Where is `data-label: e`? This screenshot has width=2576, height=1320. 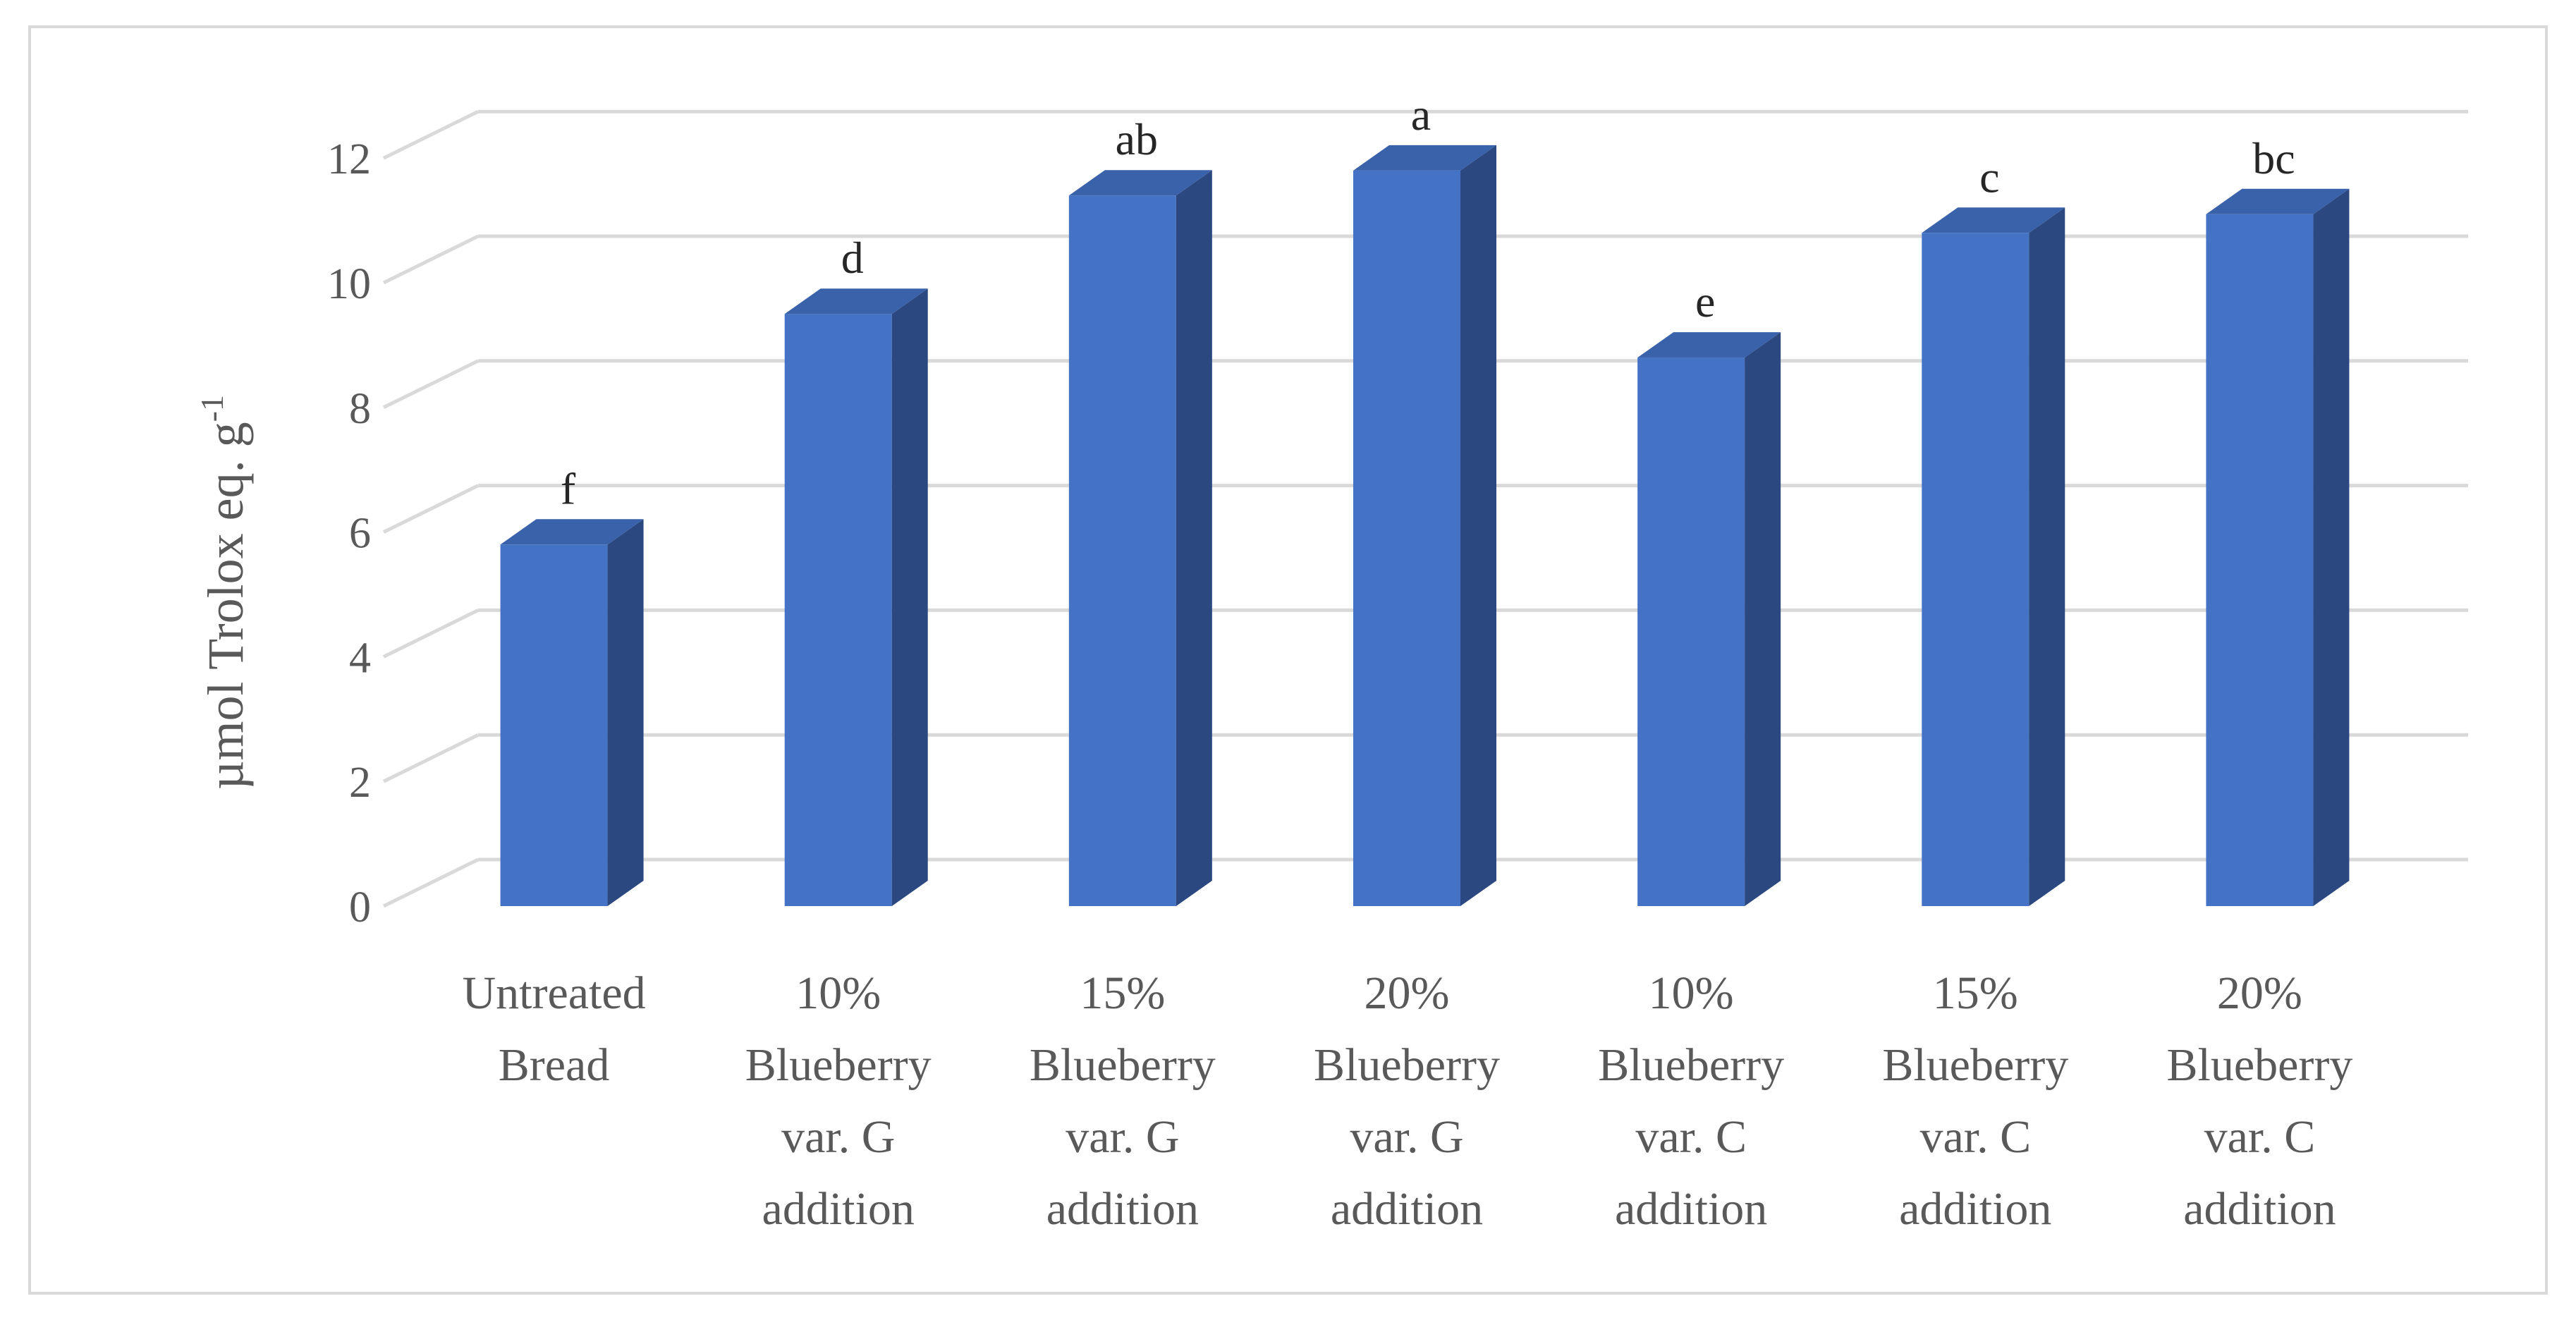
data-label: e is located at coordinates (1705, 301).